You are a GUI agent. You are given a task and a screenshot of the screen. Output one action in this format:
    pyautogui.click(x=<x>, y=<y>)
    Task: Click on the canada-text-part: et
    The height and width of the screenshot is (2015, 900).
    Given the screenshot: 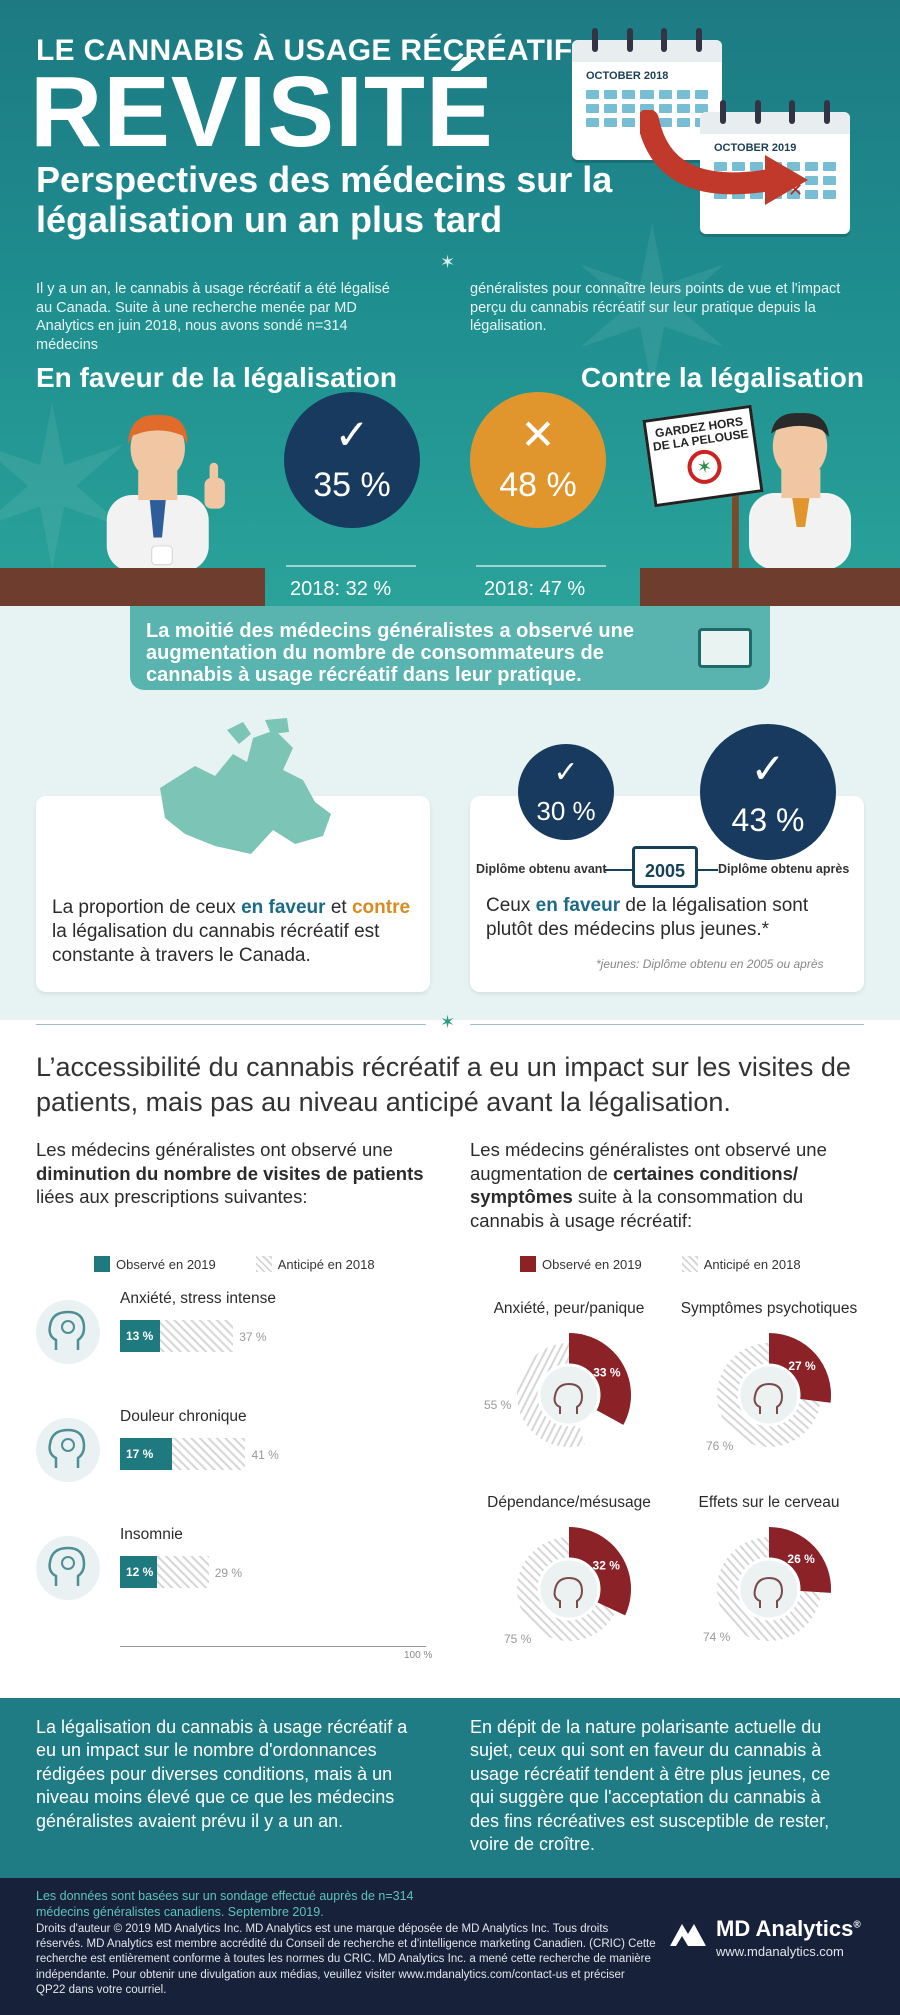 What is the action you would take?
    pyautogui.click(x=338, y=907)
    